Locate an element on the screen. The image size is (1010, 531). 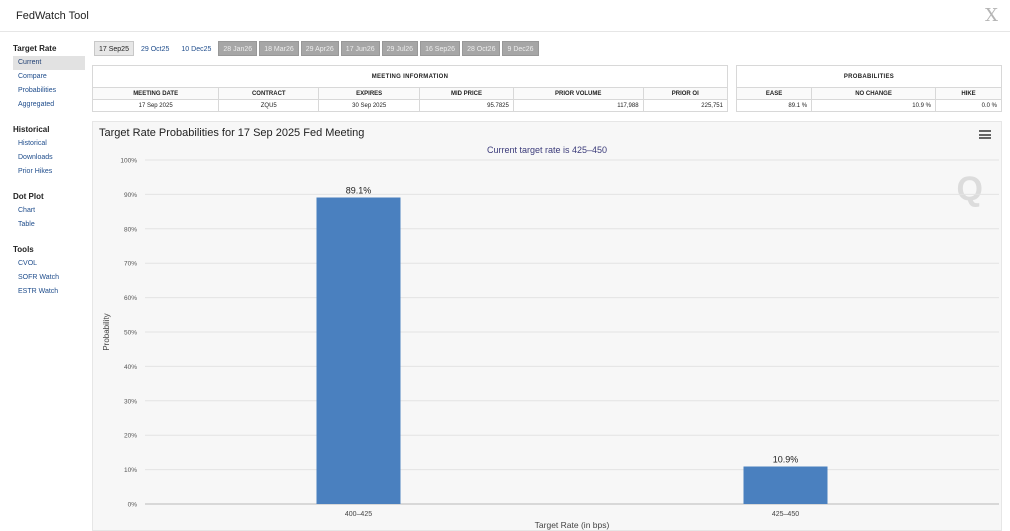
x-tick-label: 400–425 is located at coordinates (358, 514).